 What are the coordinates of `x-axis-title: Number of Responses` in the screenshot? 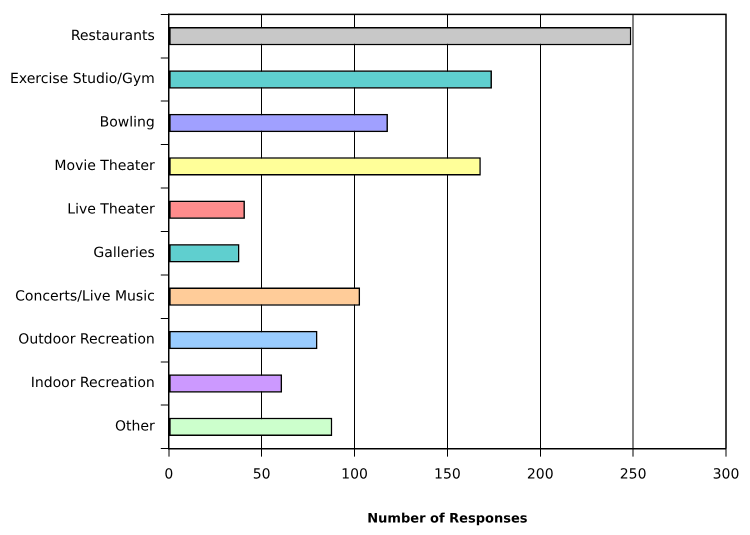 It's located at (447, 519).